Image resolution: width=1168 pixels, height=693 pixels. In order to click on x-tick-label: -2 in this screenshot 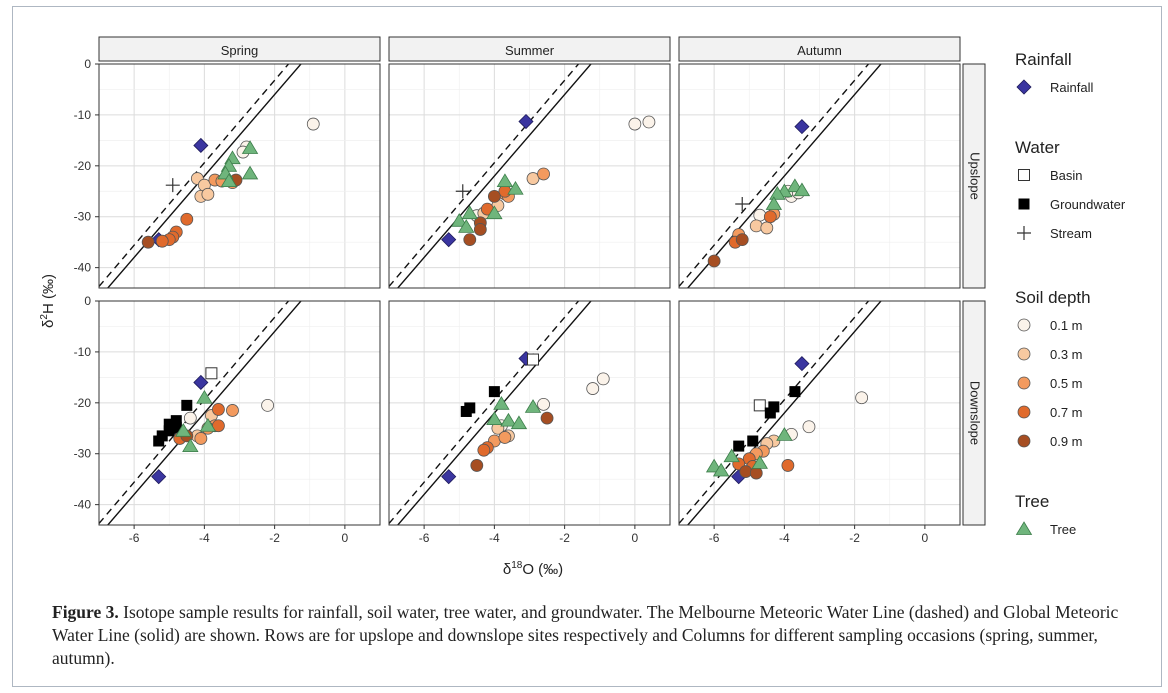, I will do `click(274, 538)`.